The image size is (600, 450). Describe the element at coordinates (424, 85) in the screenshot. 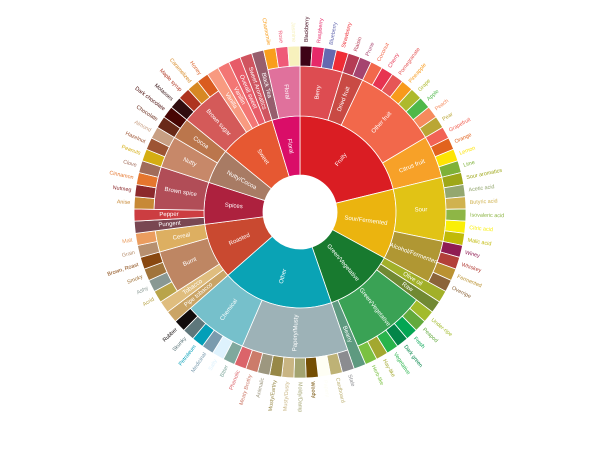

I see `label-tier3-grape: Grape` at that location.